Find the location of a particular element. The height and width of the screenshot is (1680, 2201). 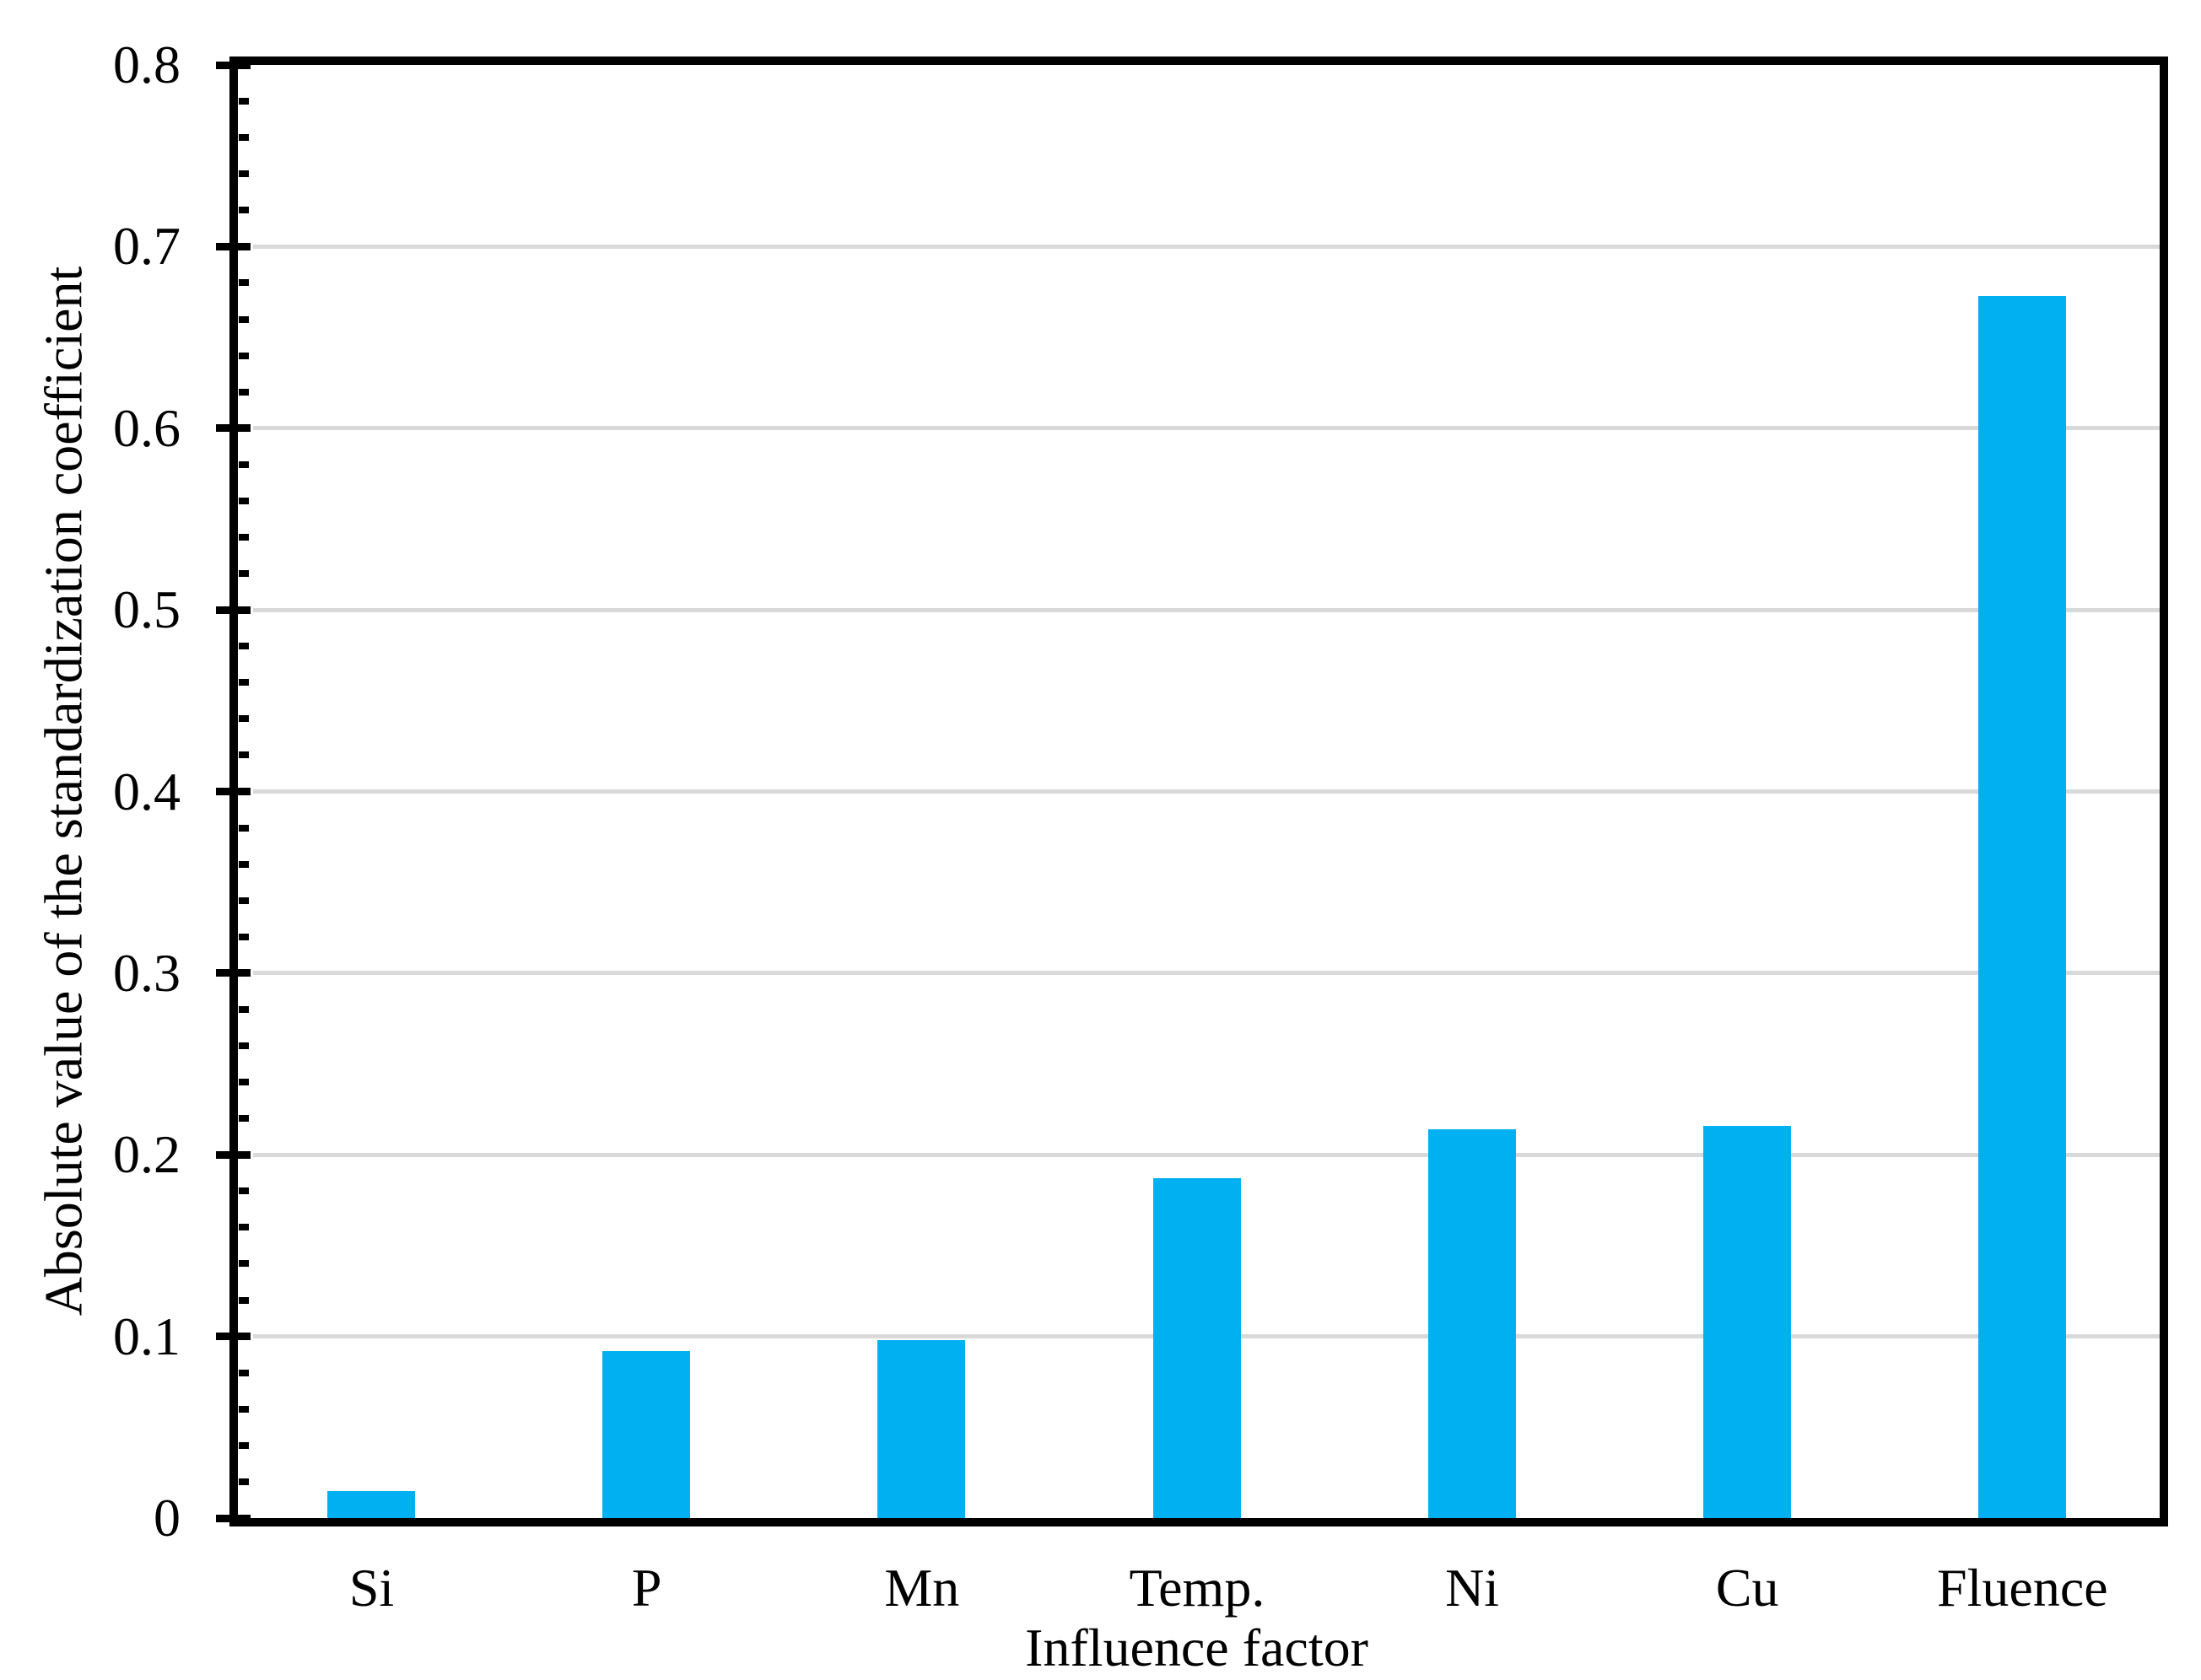

y-tick-label: 0.8 is located at coordinates (147, 64).